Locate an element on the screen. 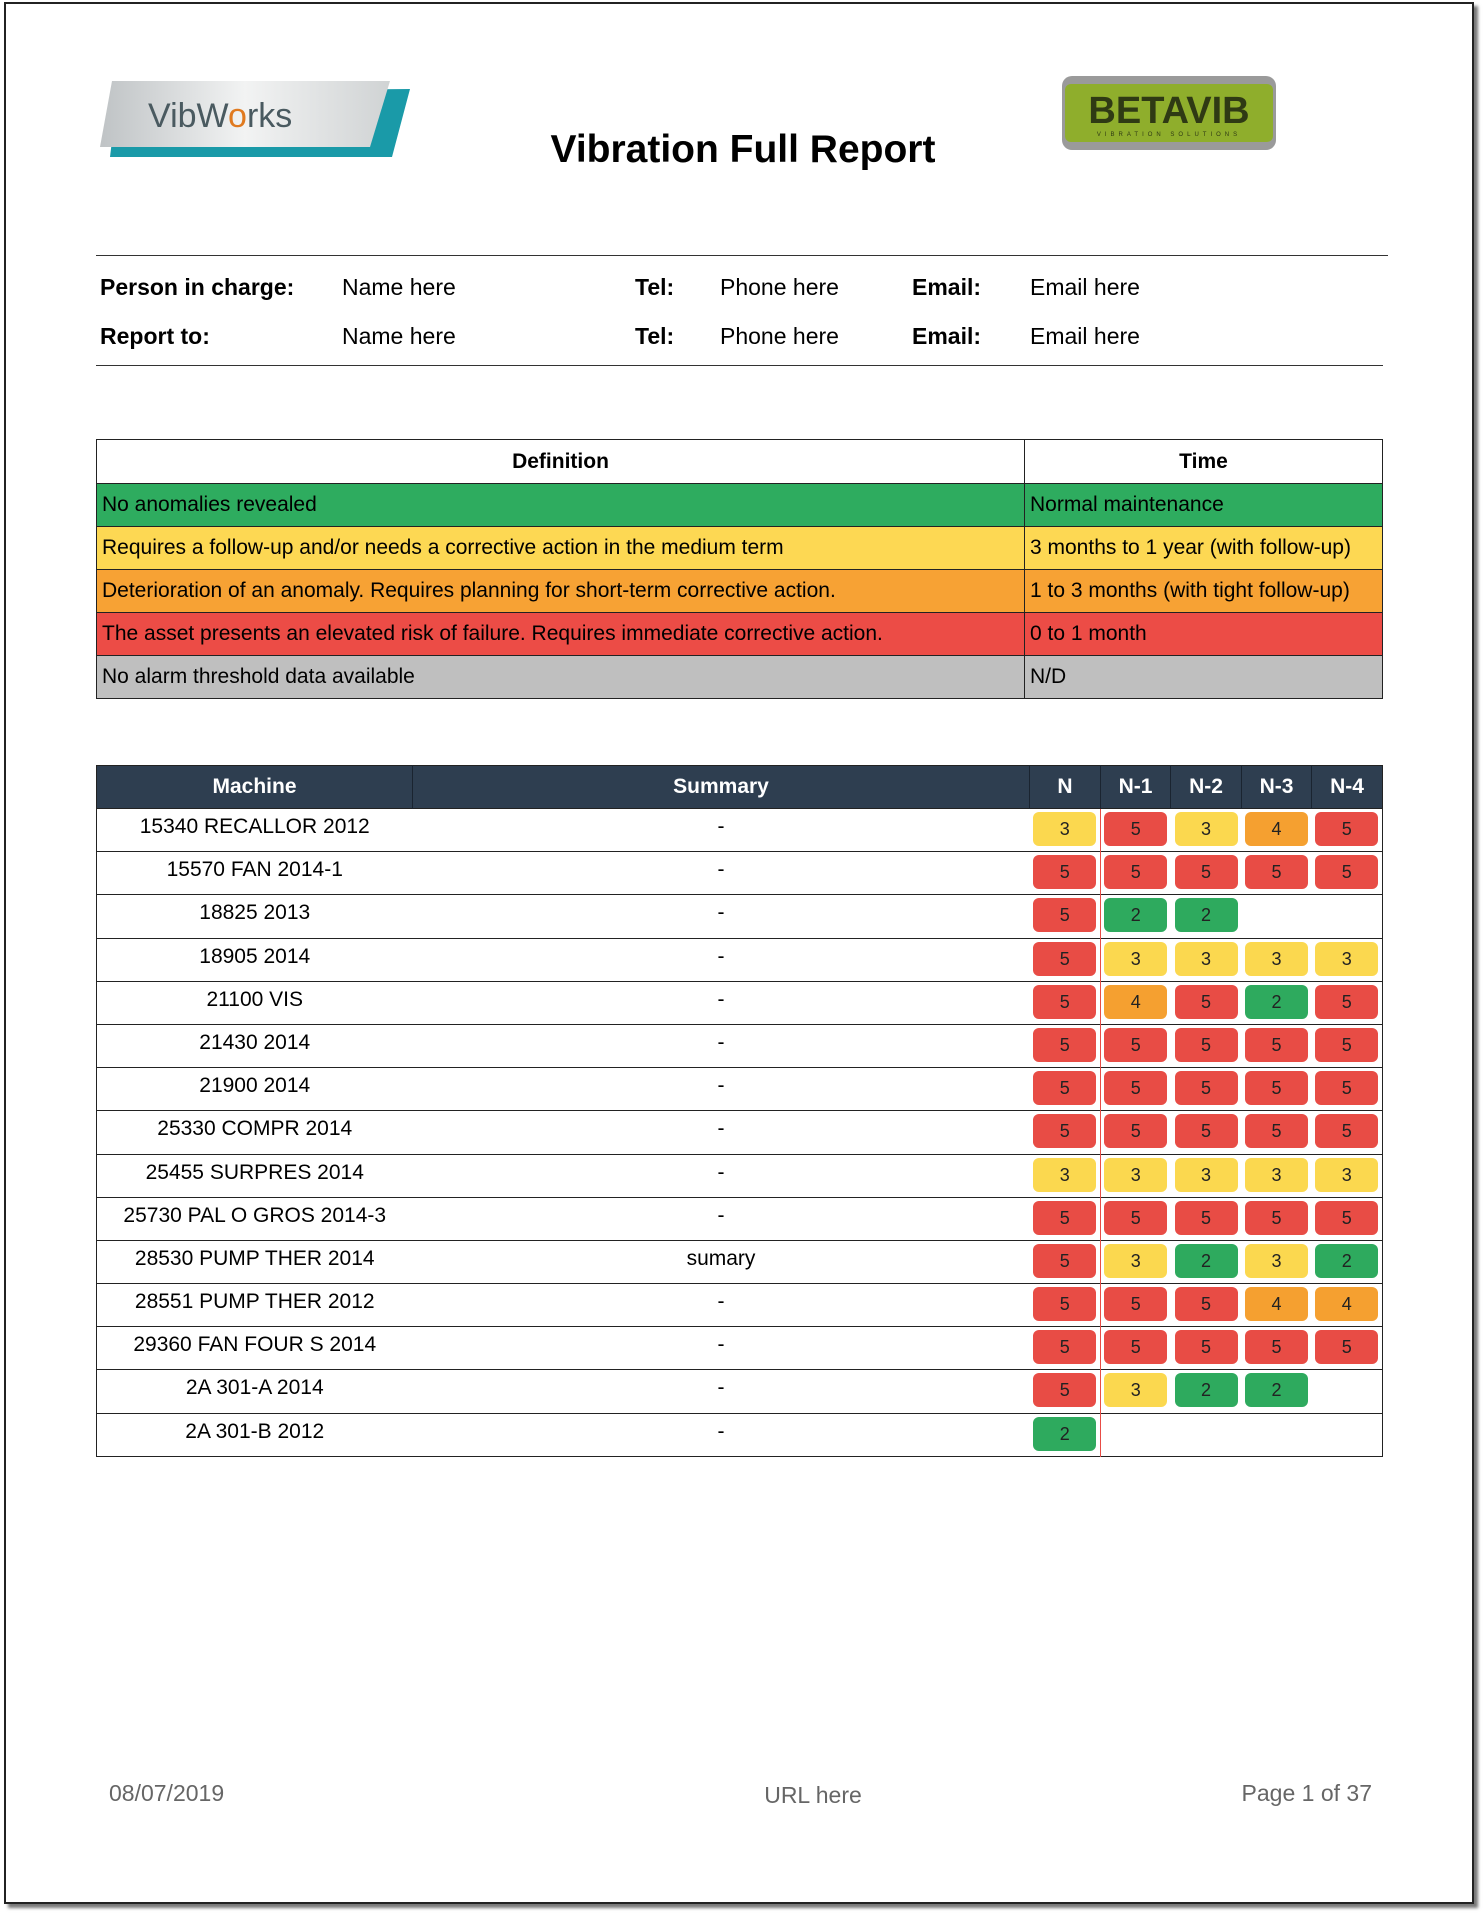 This screenshot has height=1914, width=1484. legend-row: No alarm threshold data available N/D is located at coordinates (739, 677).